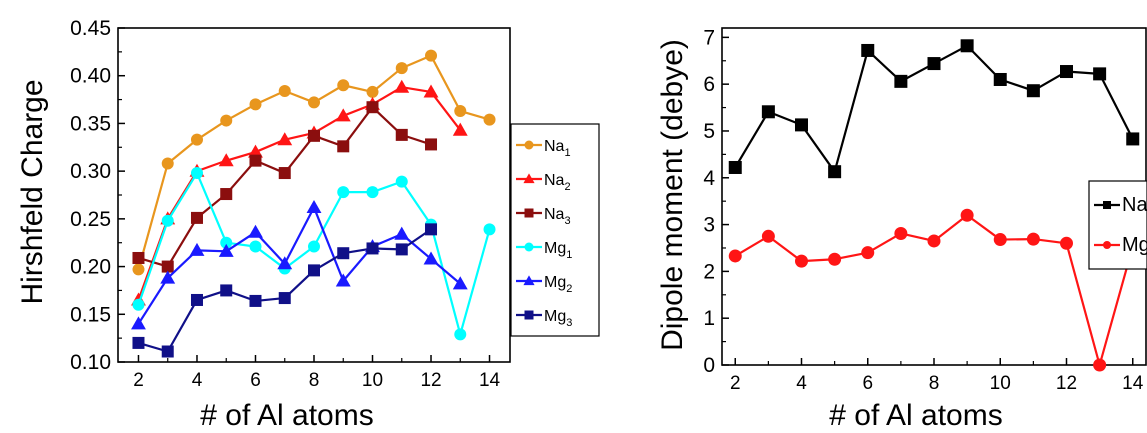  What do you see at coordinates (1120, 245) in the screenshot?
I see `legend-entry: Mg` at bounding box center [1120, 245].